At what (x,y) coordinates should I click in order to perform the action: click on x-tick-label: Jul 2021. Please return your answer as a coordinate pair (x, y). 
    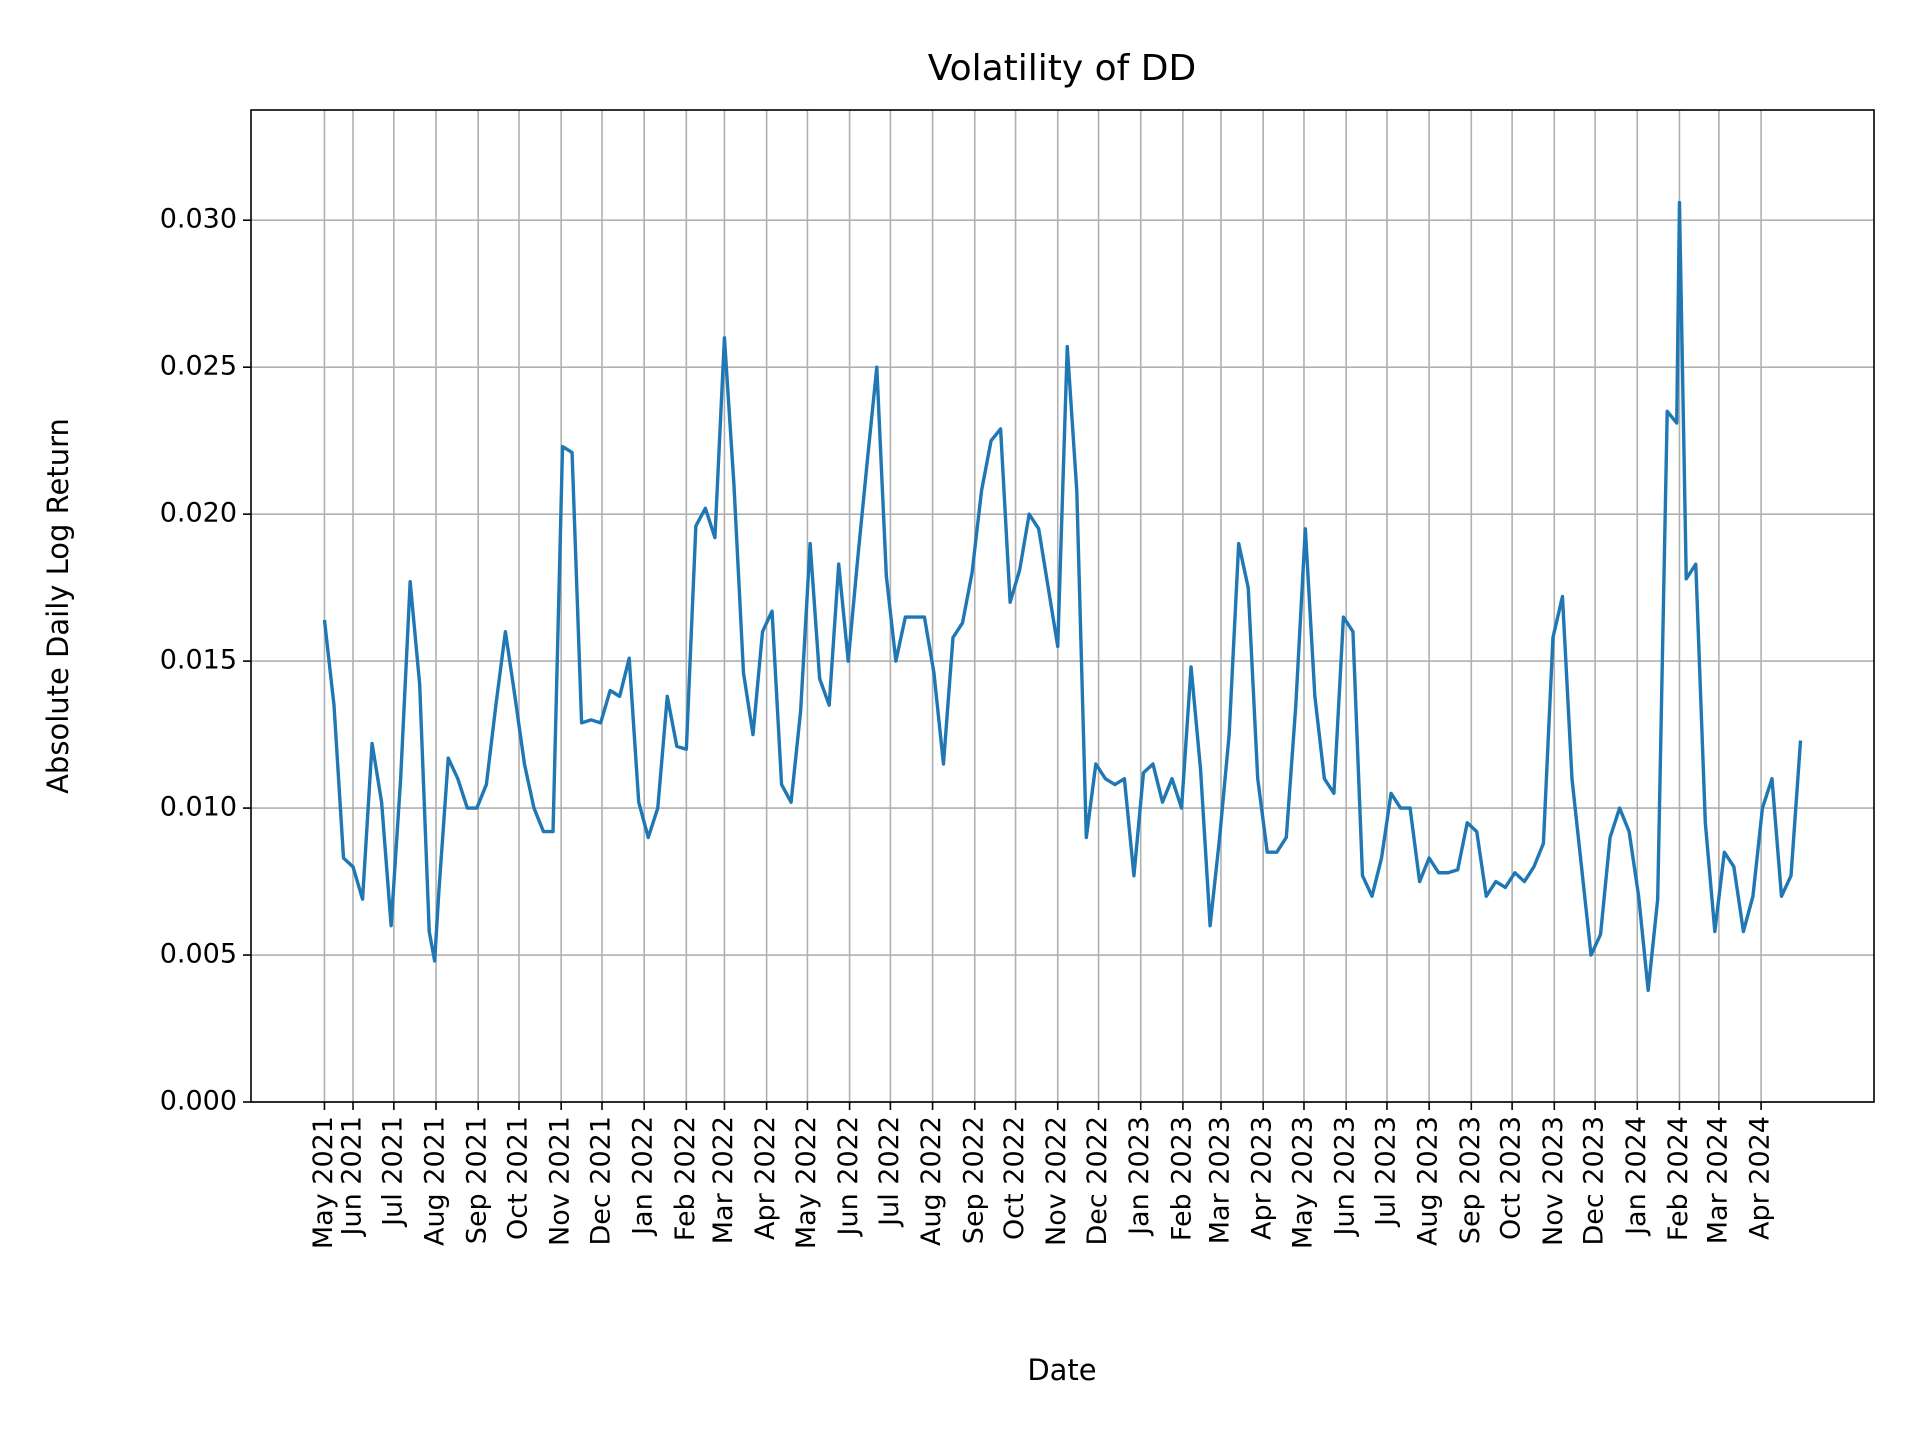
    Looking at the image, I should click on (392, 1172).